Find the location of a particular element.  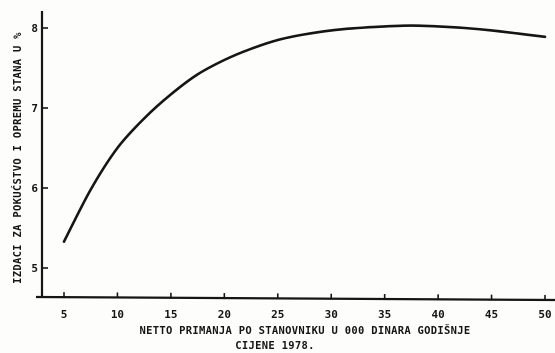

x-axis-ticks: 5 10 15 20 25 30 35 40 45 50 is located at coordinates (306, 306).